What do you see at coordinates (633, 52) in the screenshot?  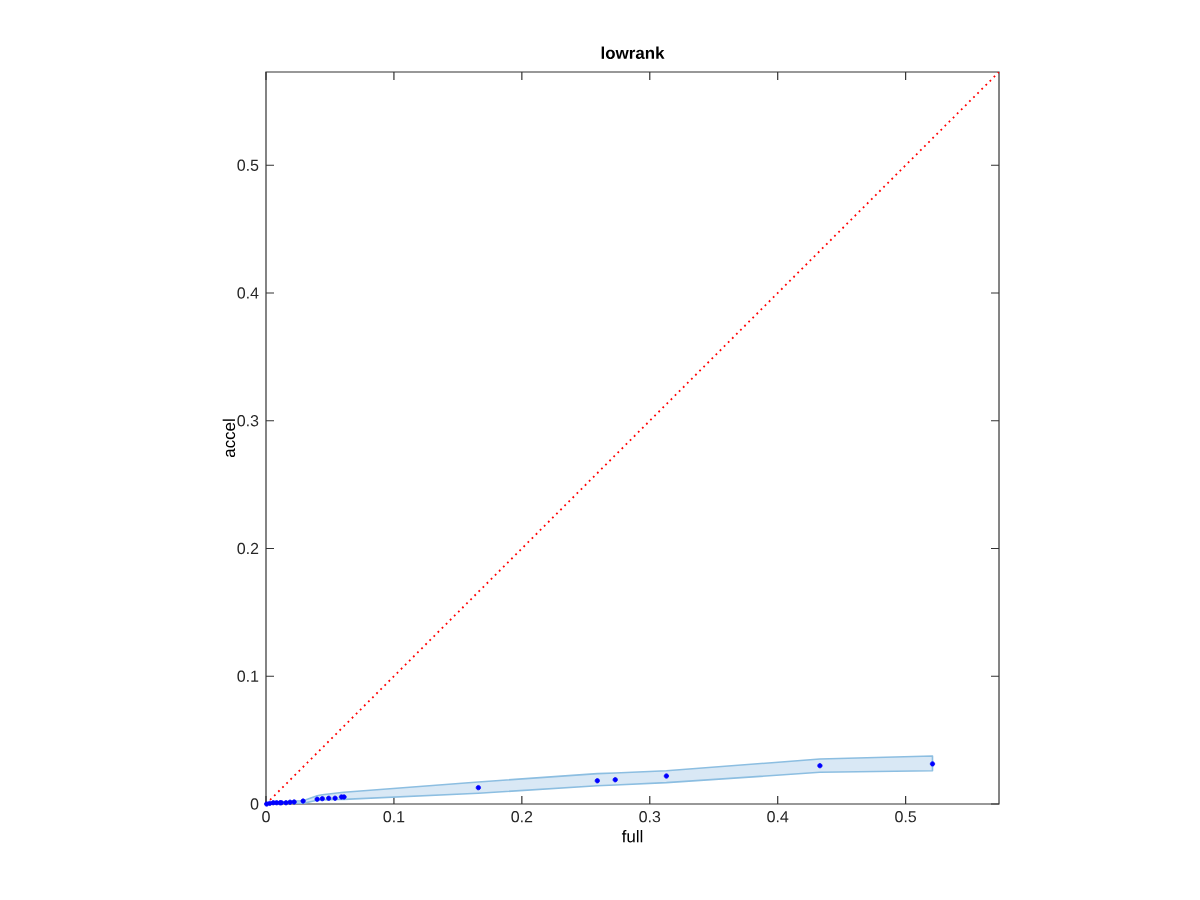 I see `chart-title: lowrank` at bounding box center [633, 52].